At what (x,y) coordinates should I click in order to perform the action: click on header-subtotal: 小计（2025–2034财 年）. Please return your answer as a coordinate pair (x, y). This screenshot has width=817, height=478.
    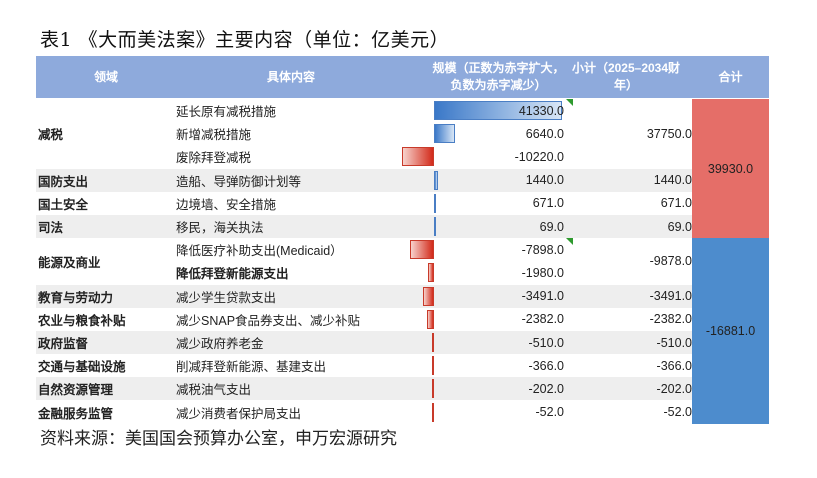
    Looking at the image, I should click on (626, 76).